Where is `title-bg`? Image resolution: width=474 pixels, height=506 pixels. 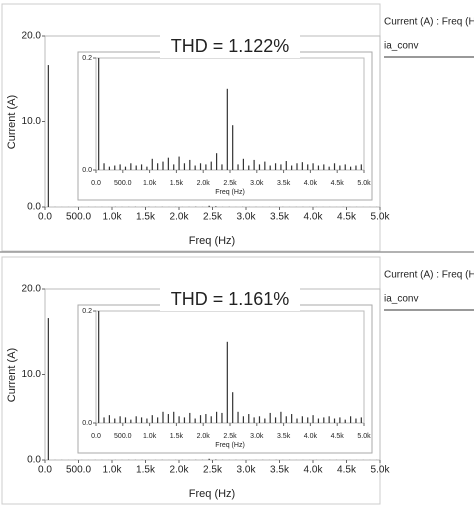 title-bg is located at coordinates (230, 299).